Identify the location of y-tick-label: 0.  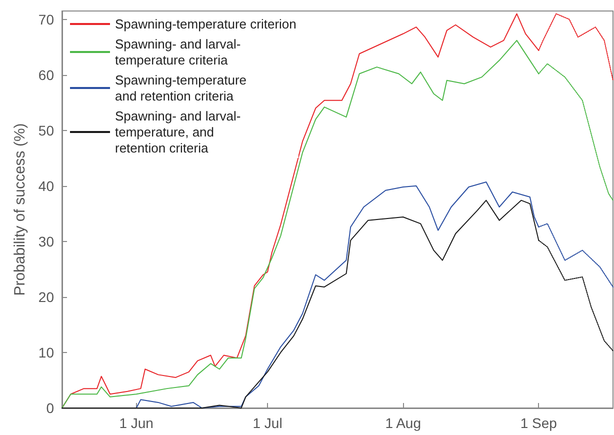
(50, 408).